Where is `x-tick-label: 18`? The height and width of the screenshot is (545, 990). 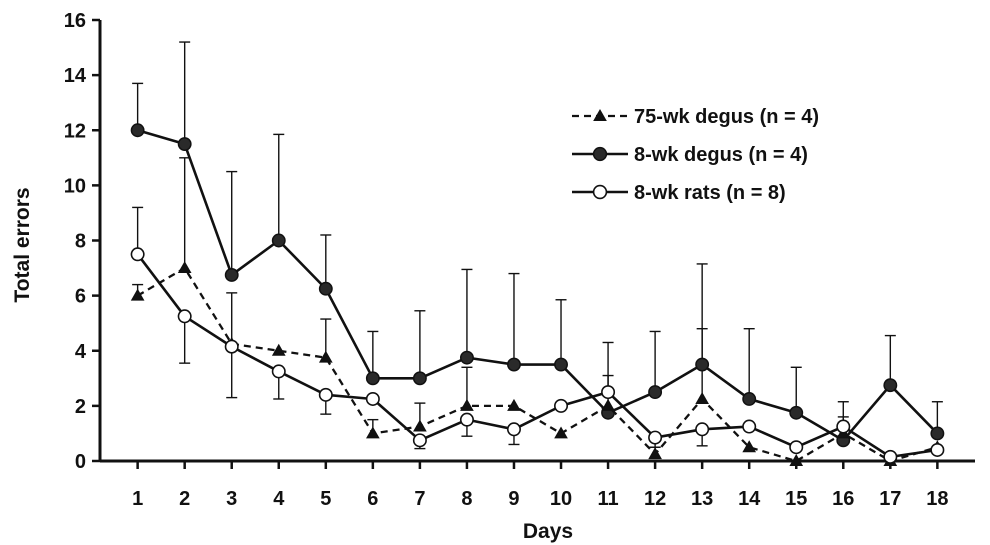 x-tick-label: 18 is located at coordinates (937, 499).